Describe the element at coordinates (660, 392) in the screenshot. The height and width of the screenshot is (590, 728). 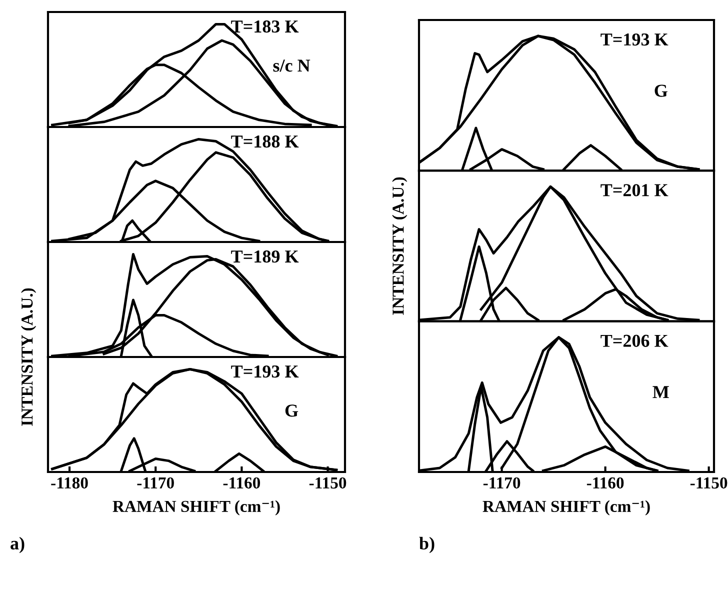
I see `annotation: M` at that location.